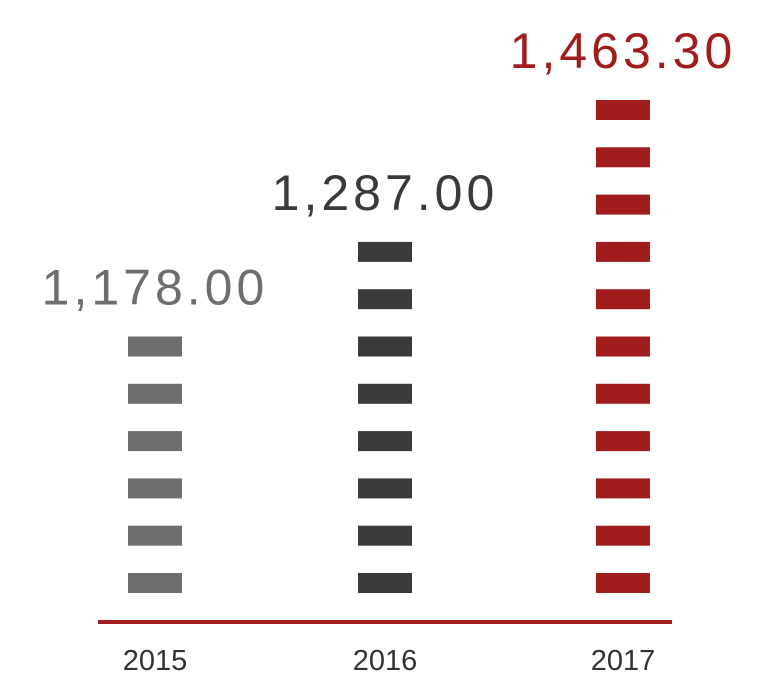 The width and height of the screenshot is (775, 678). I want to click on x-tick-label: 2015, so click(155, 661).